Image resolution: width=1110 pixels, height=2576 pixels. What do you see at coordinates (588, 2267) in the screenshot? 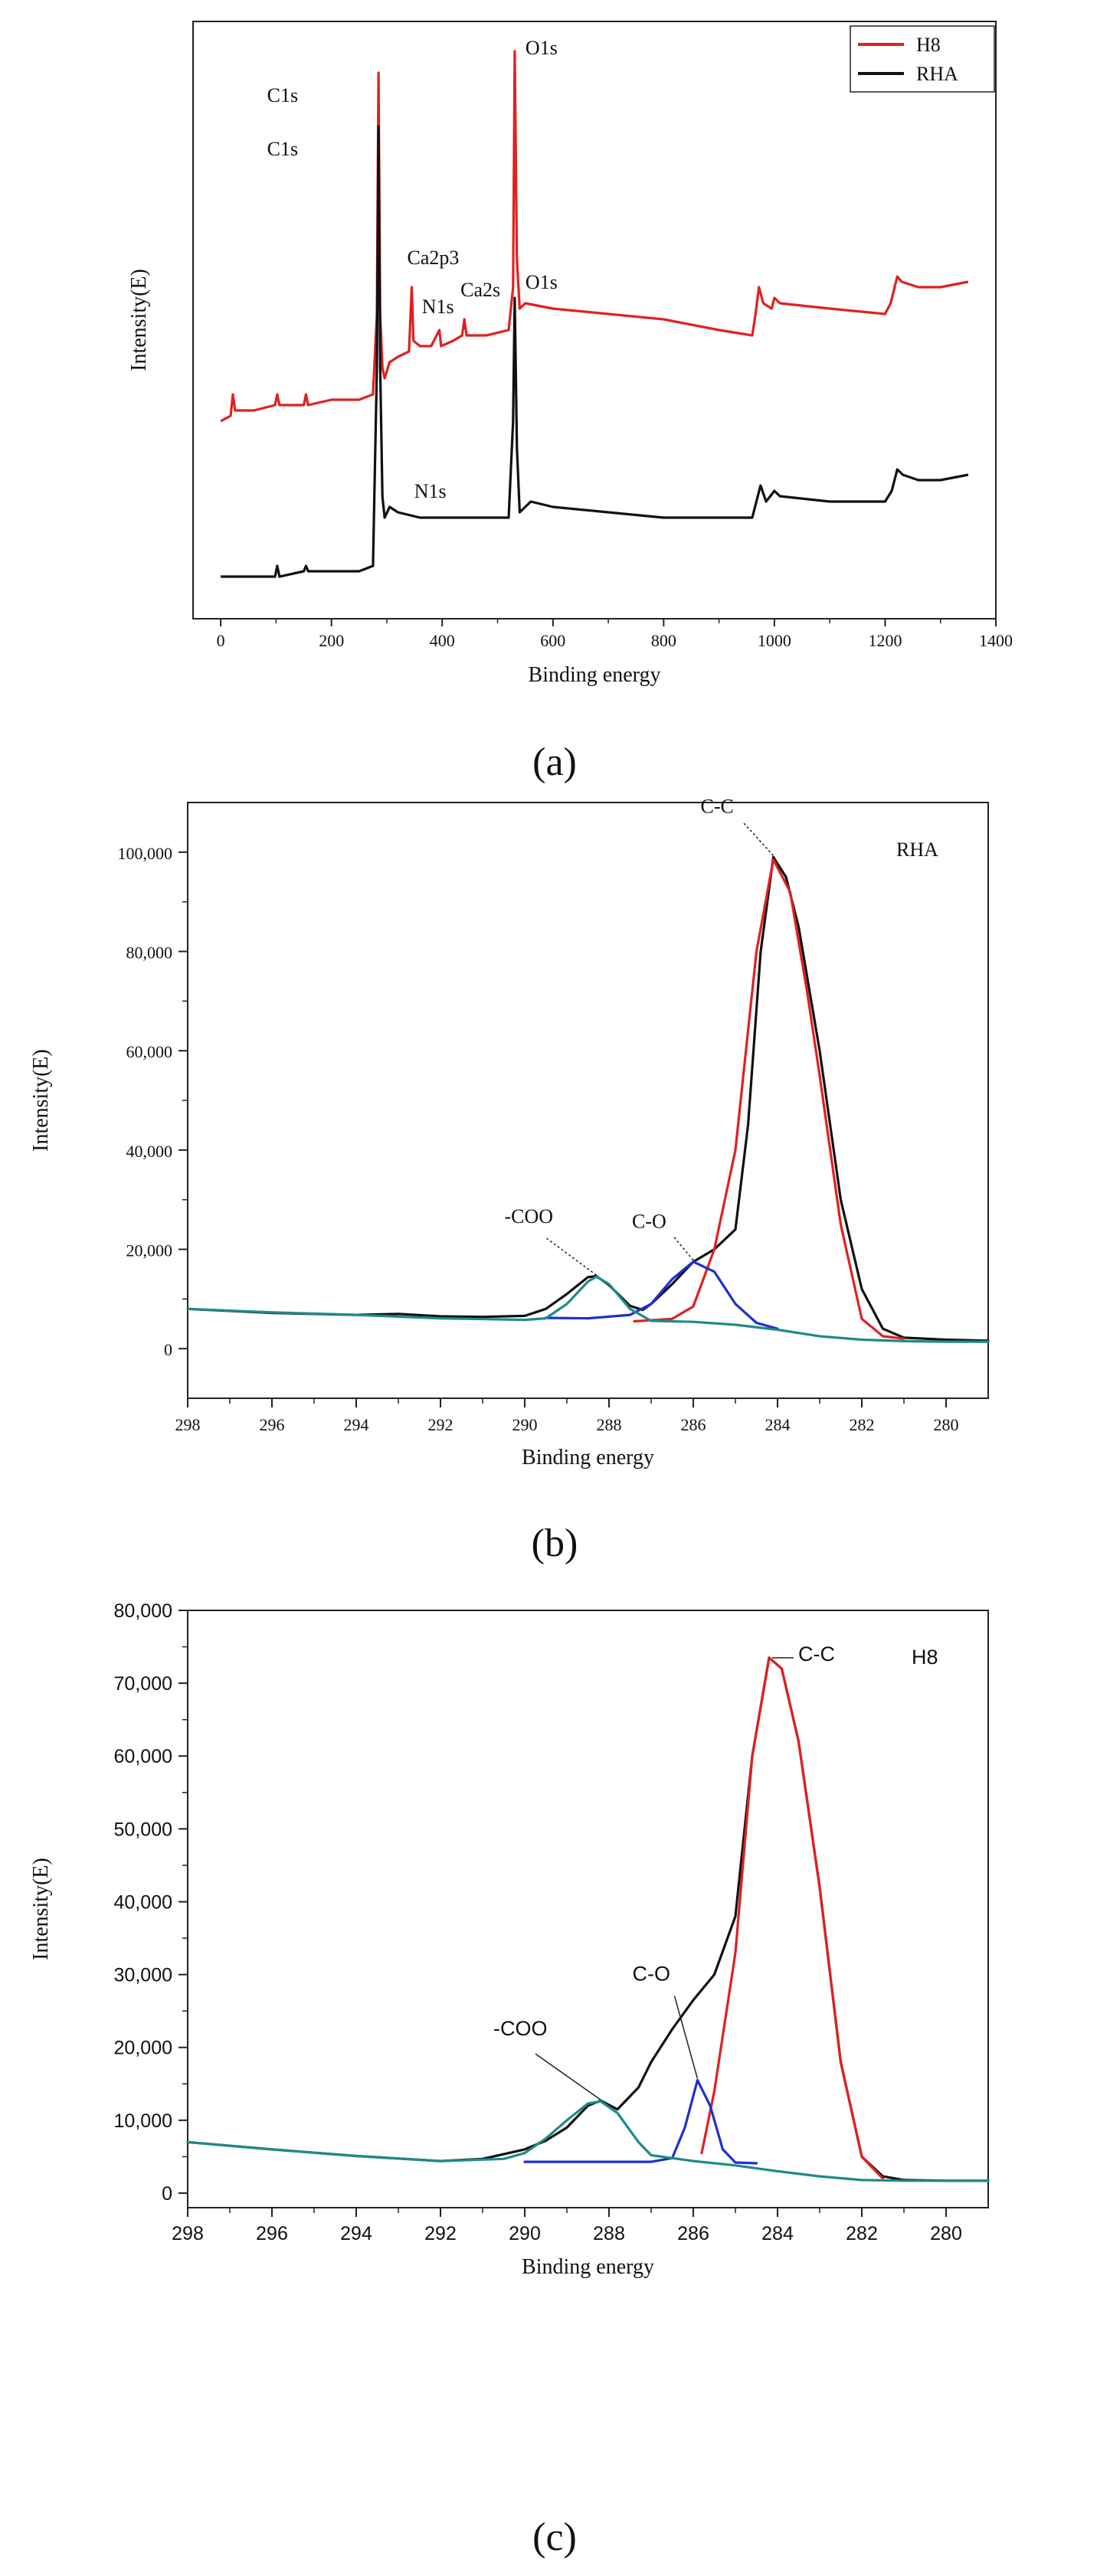
I see `panel-c-x-axis-label: Binding energy` at bounding box center [588, 2267].